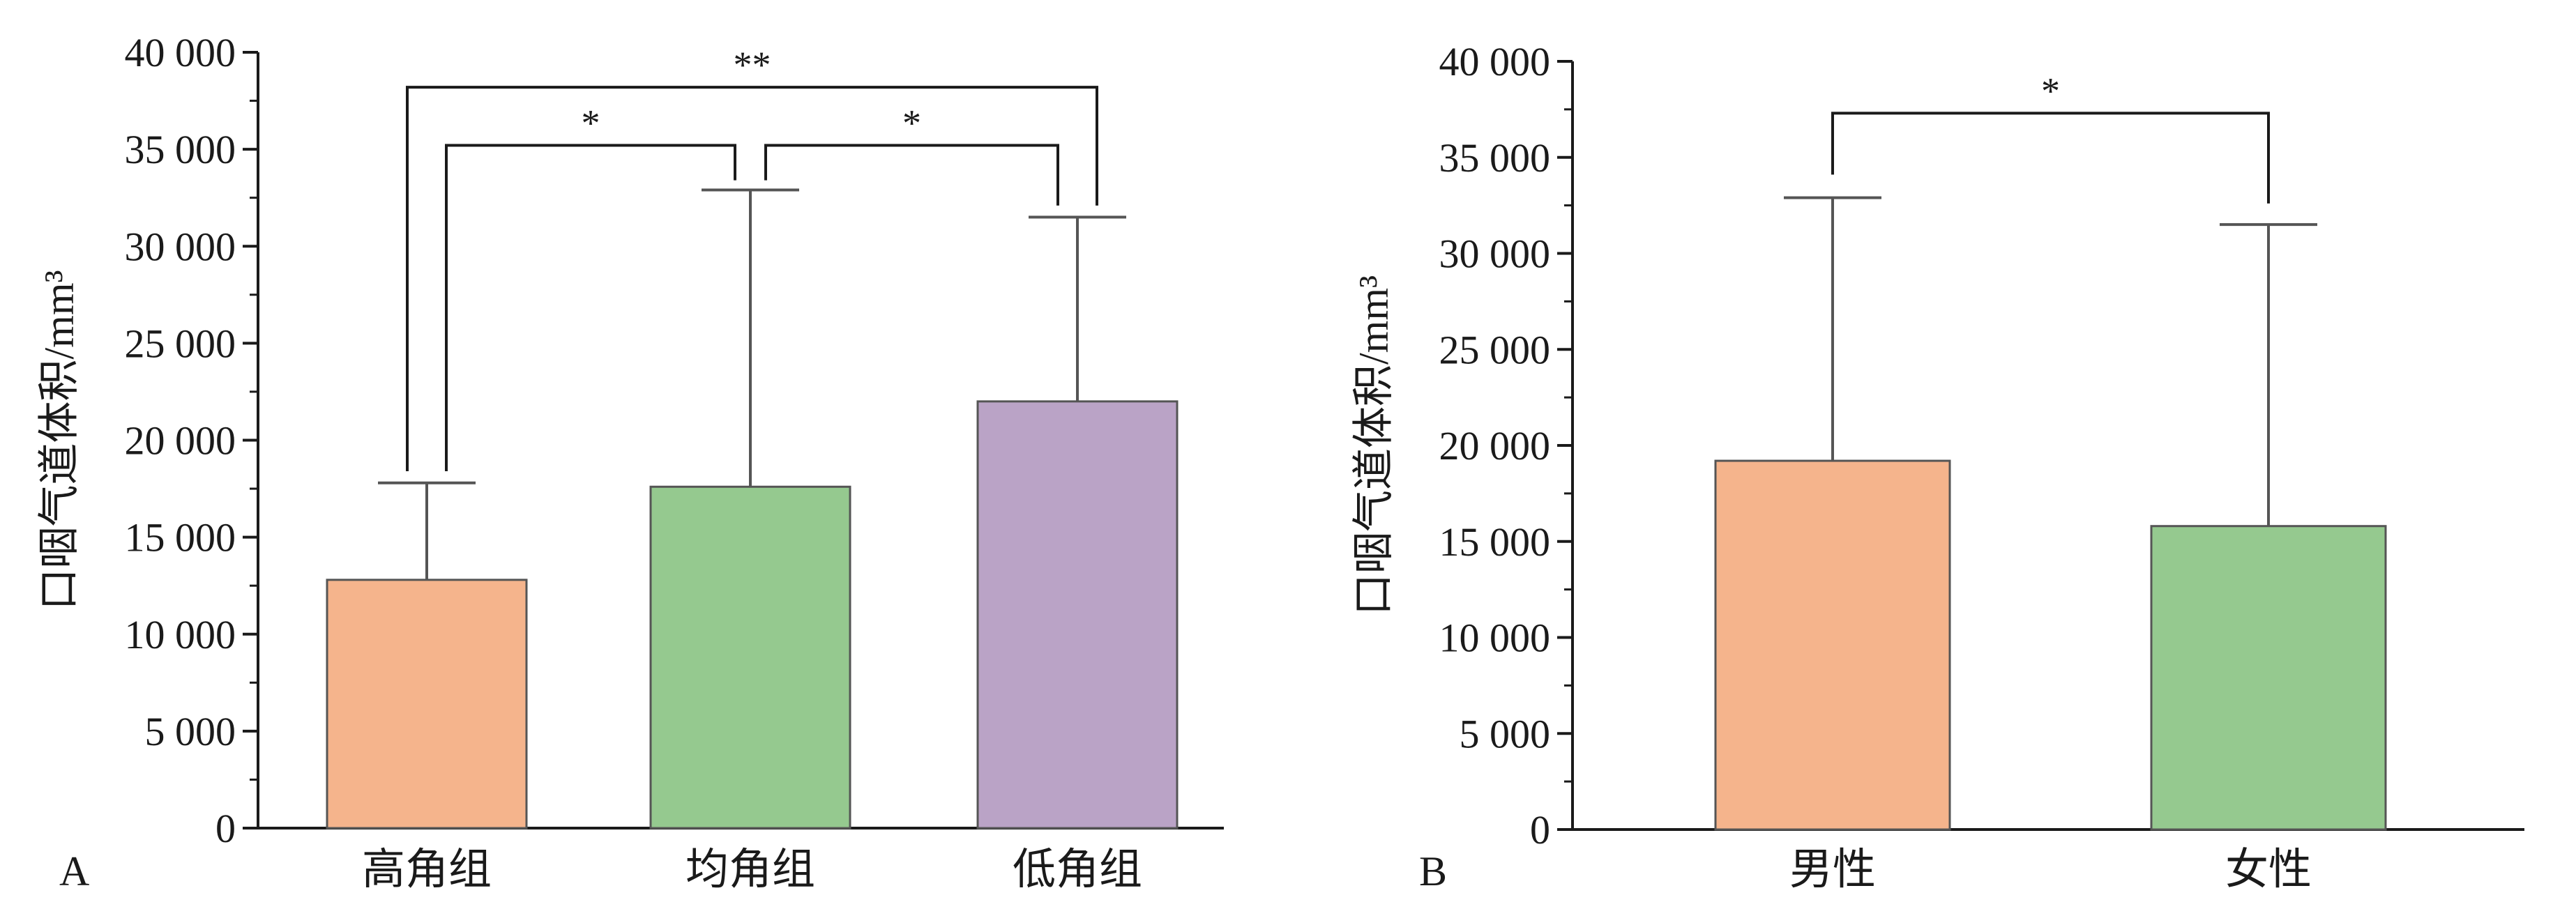  Describe the element at coordinates (74, 871) in the screenshot. I see `panel-label: A` at that location.